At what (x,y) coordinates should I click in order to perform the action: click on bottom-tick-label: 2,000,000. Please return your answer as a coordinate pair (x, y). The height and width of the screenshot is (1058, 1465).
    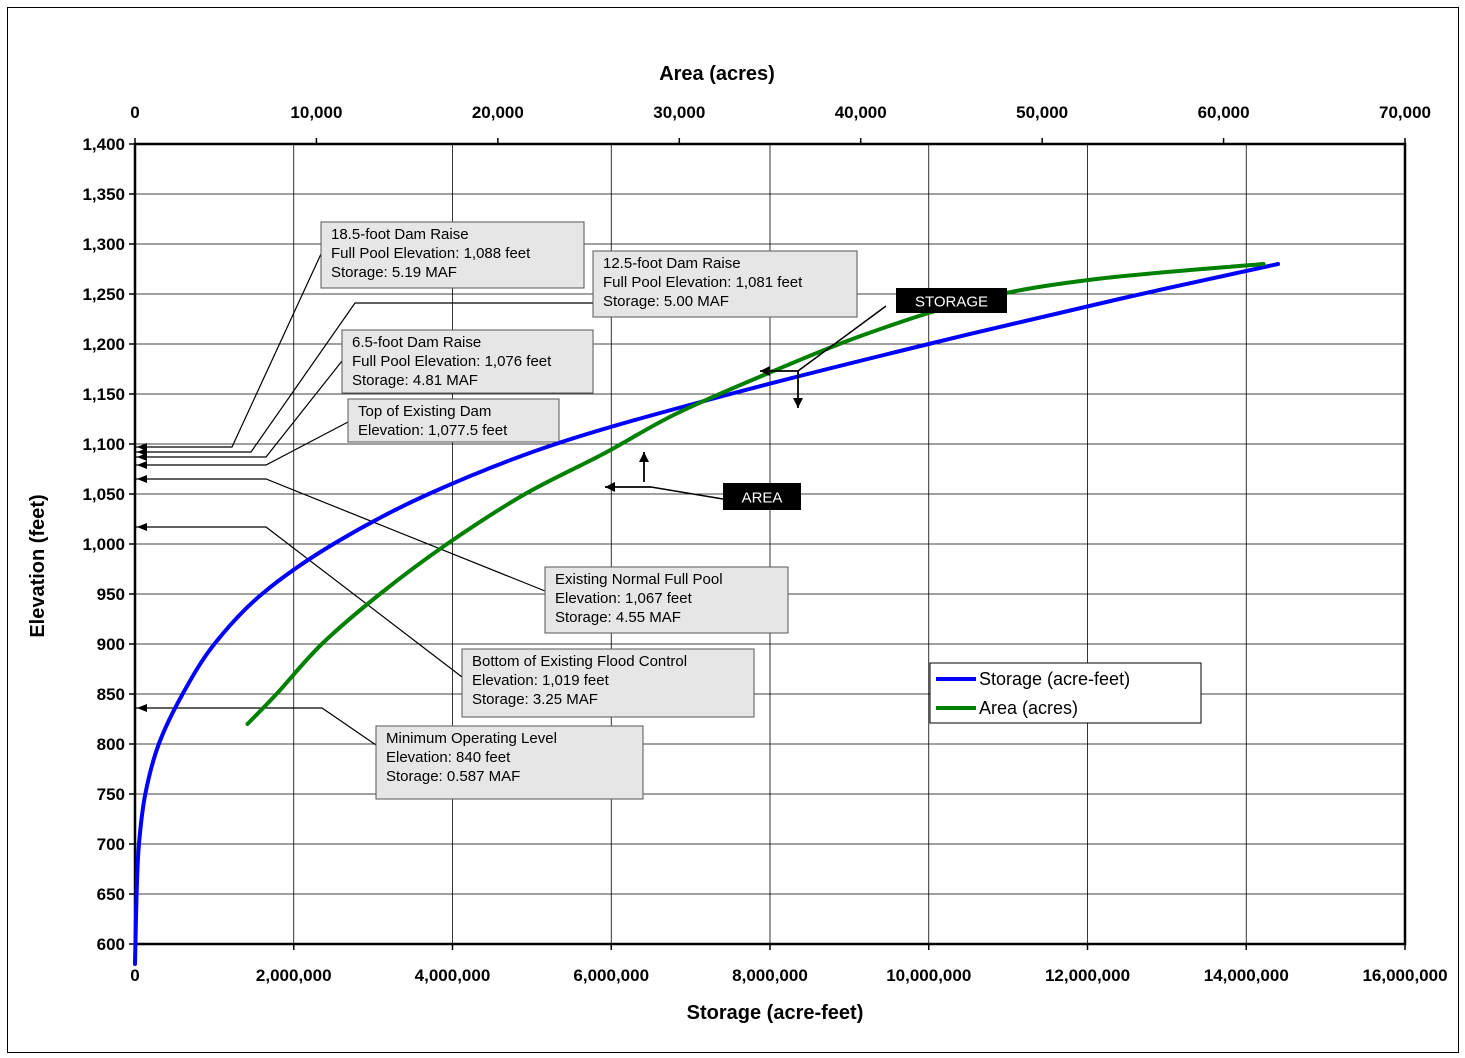
    Looking at the image, I should click on (294, 975).